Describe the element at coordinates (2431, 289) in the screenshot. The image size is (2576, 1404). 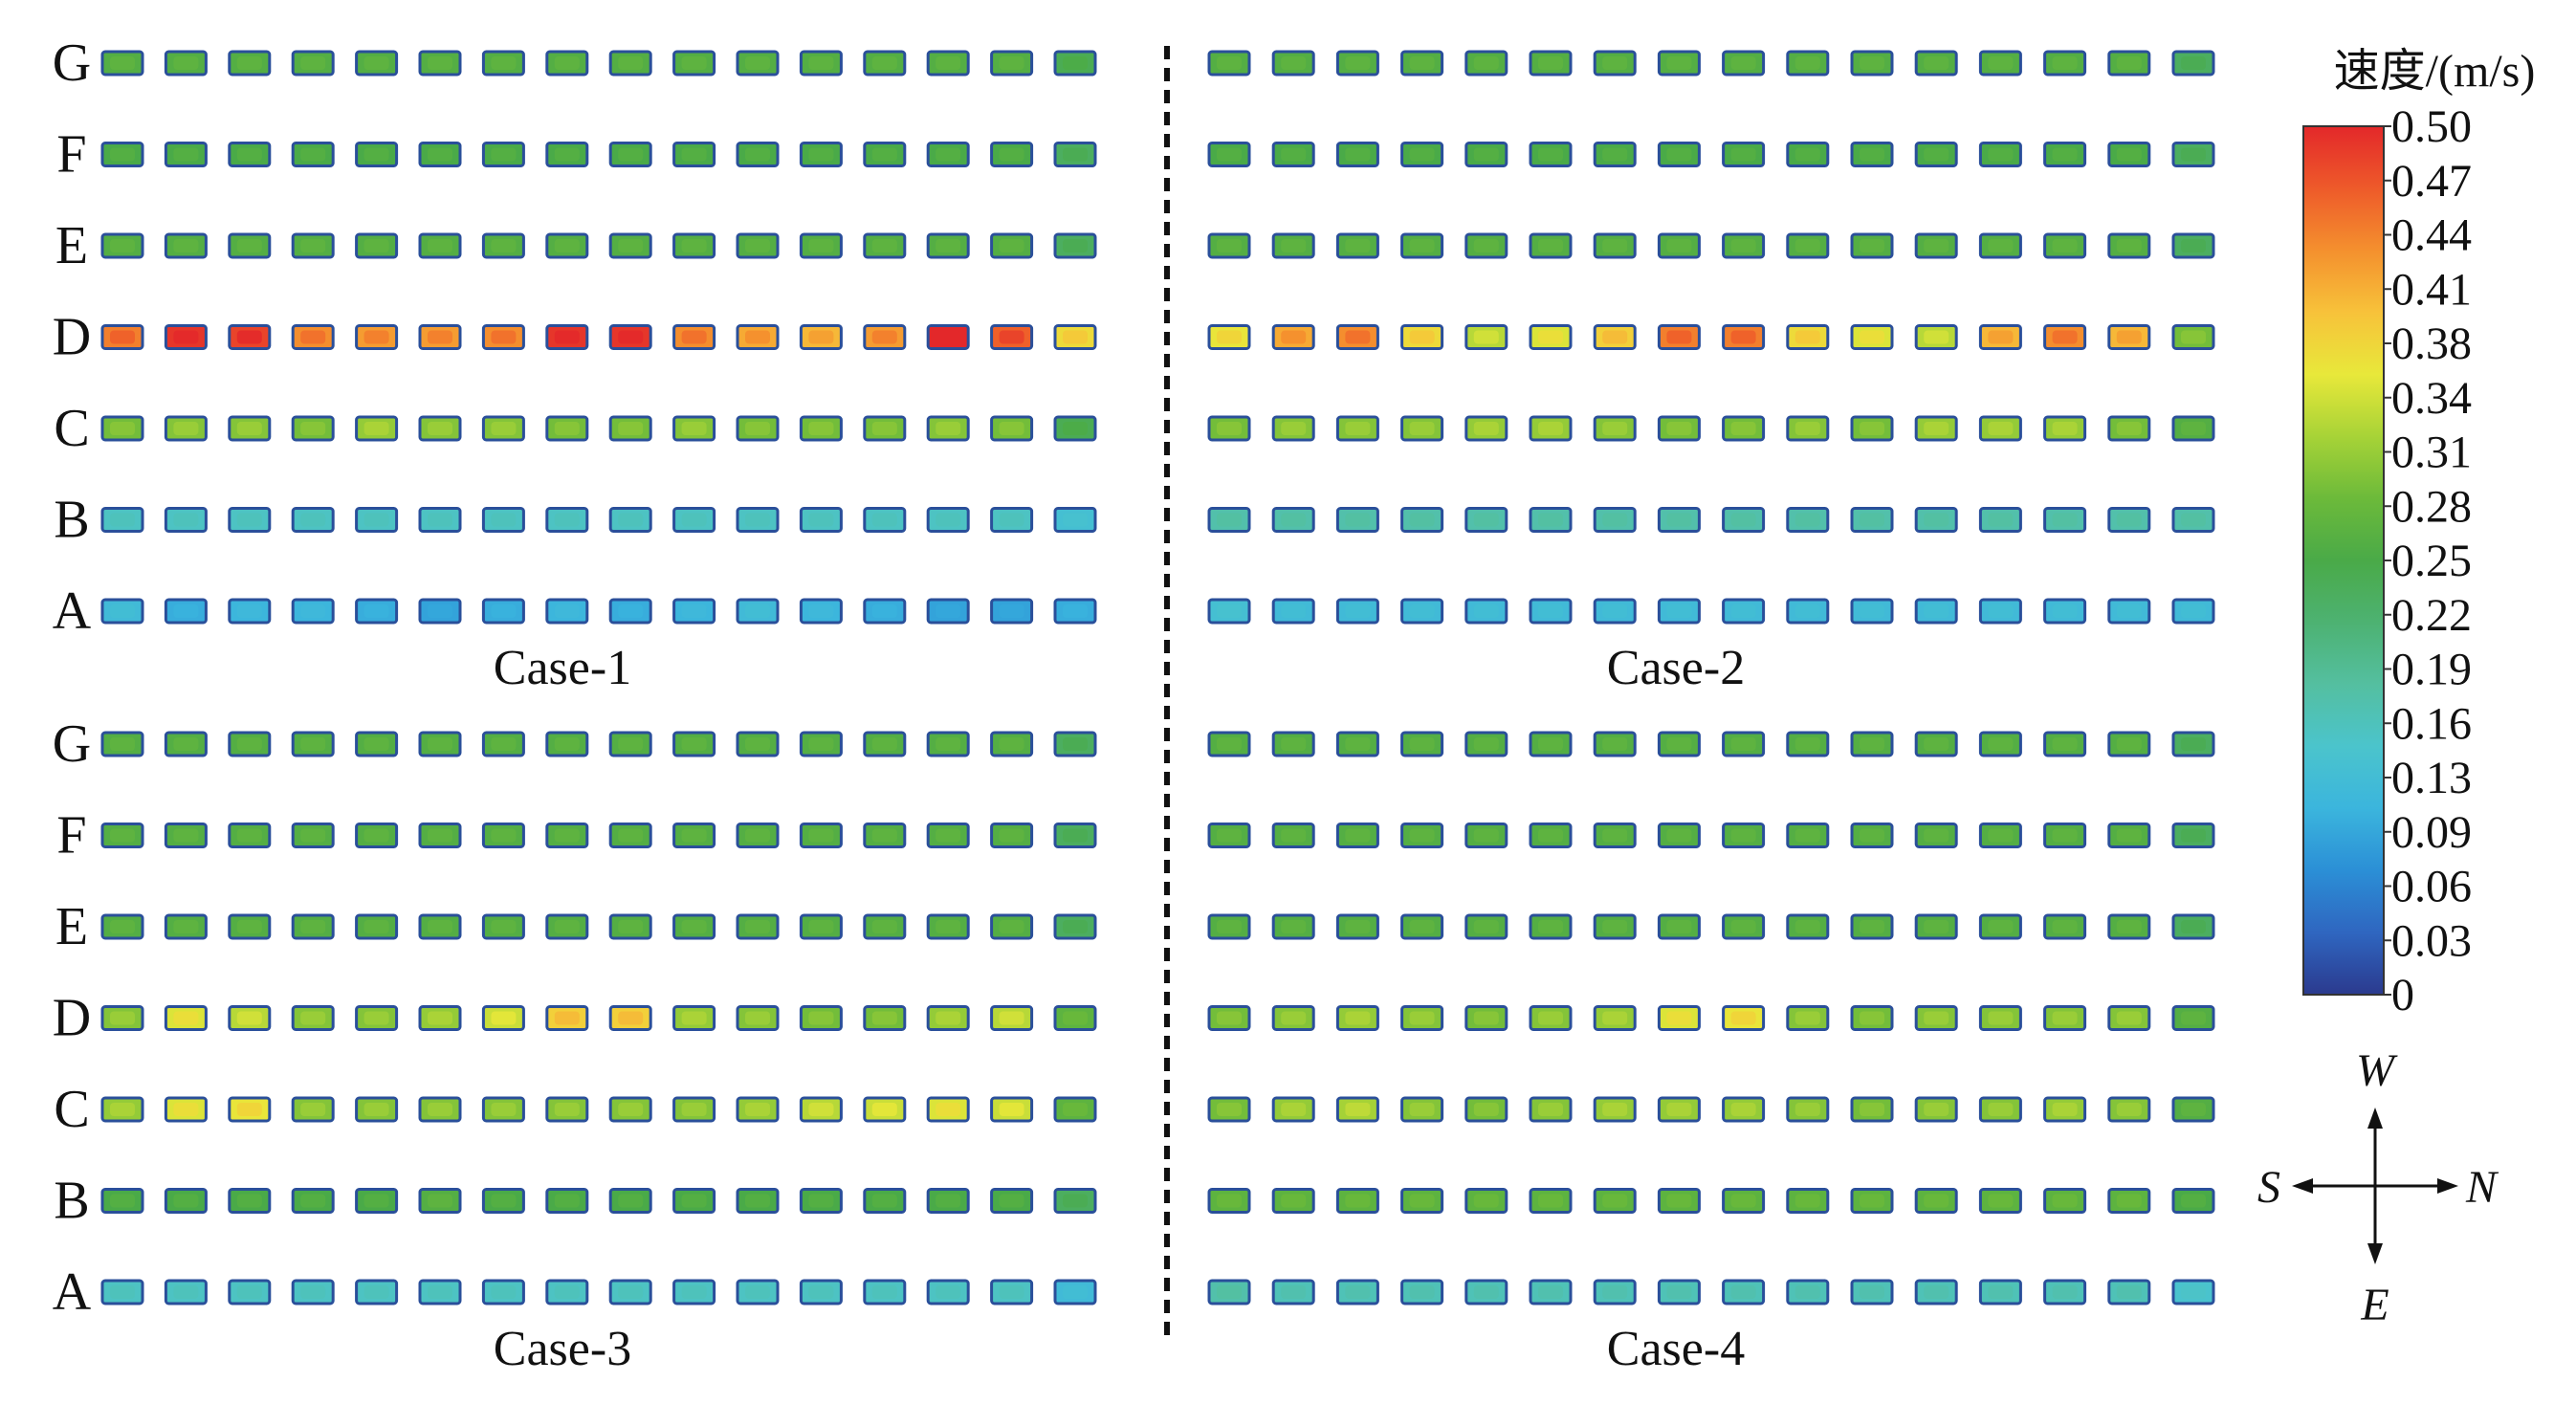
I see `colorbar-tick-label: 0.41` at that location.